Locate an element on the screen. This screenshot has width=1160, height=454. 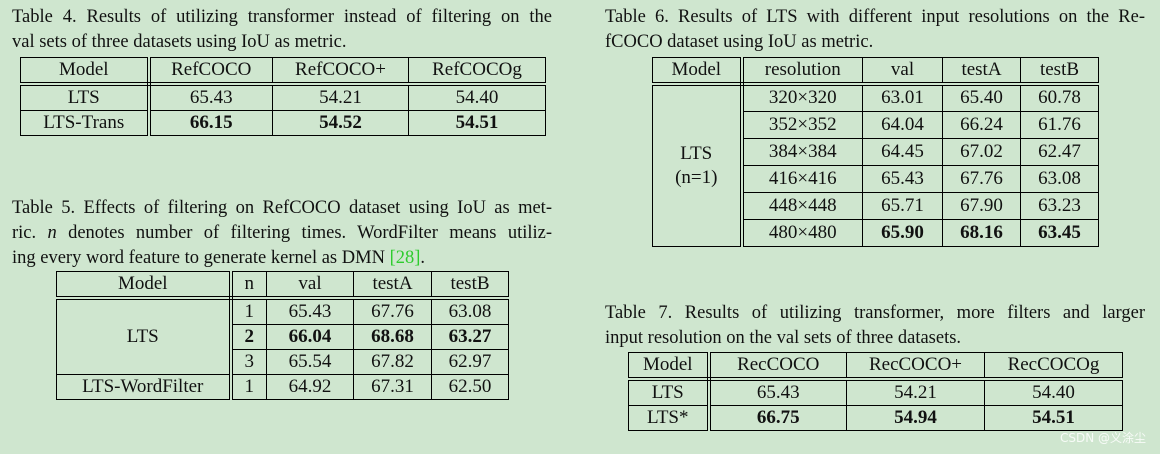
table-cell: testB is located at coordinates (470, 285).